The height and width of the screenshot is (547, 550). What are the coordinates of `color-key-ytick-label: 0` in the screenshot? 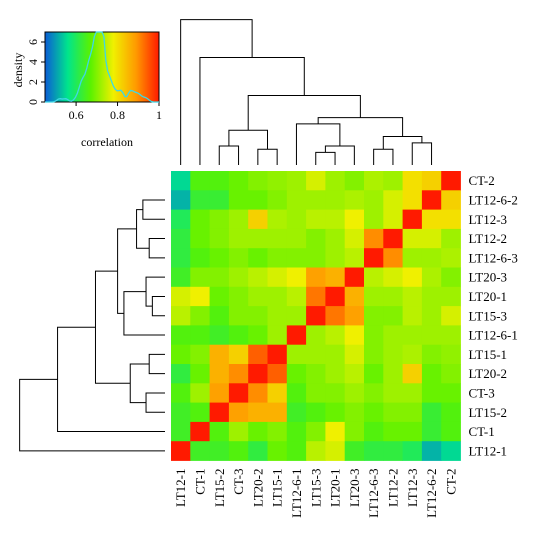 It's located at (33, 102).